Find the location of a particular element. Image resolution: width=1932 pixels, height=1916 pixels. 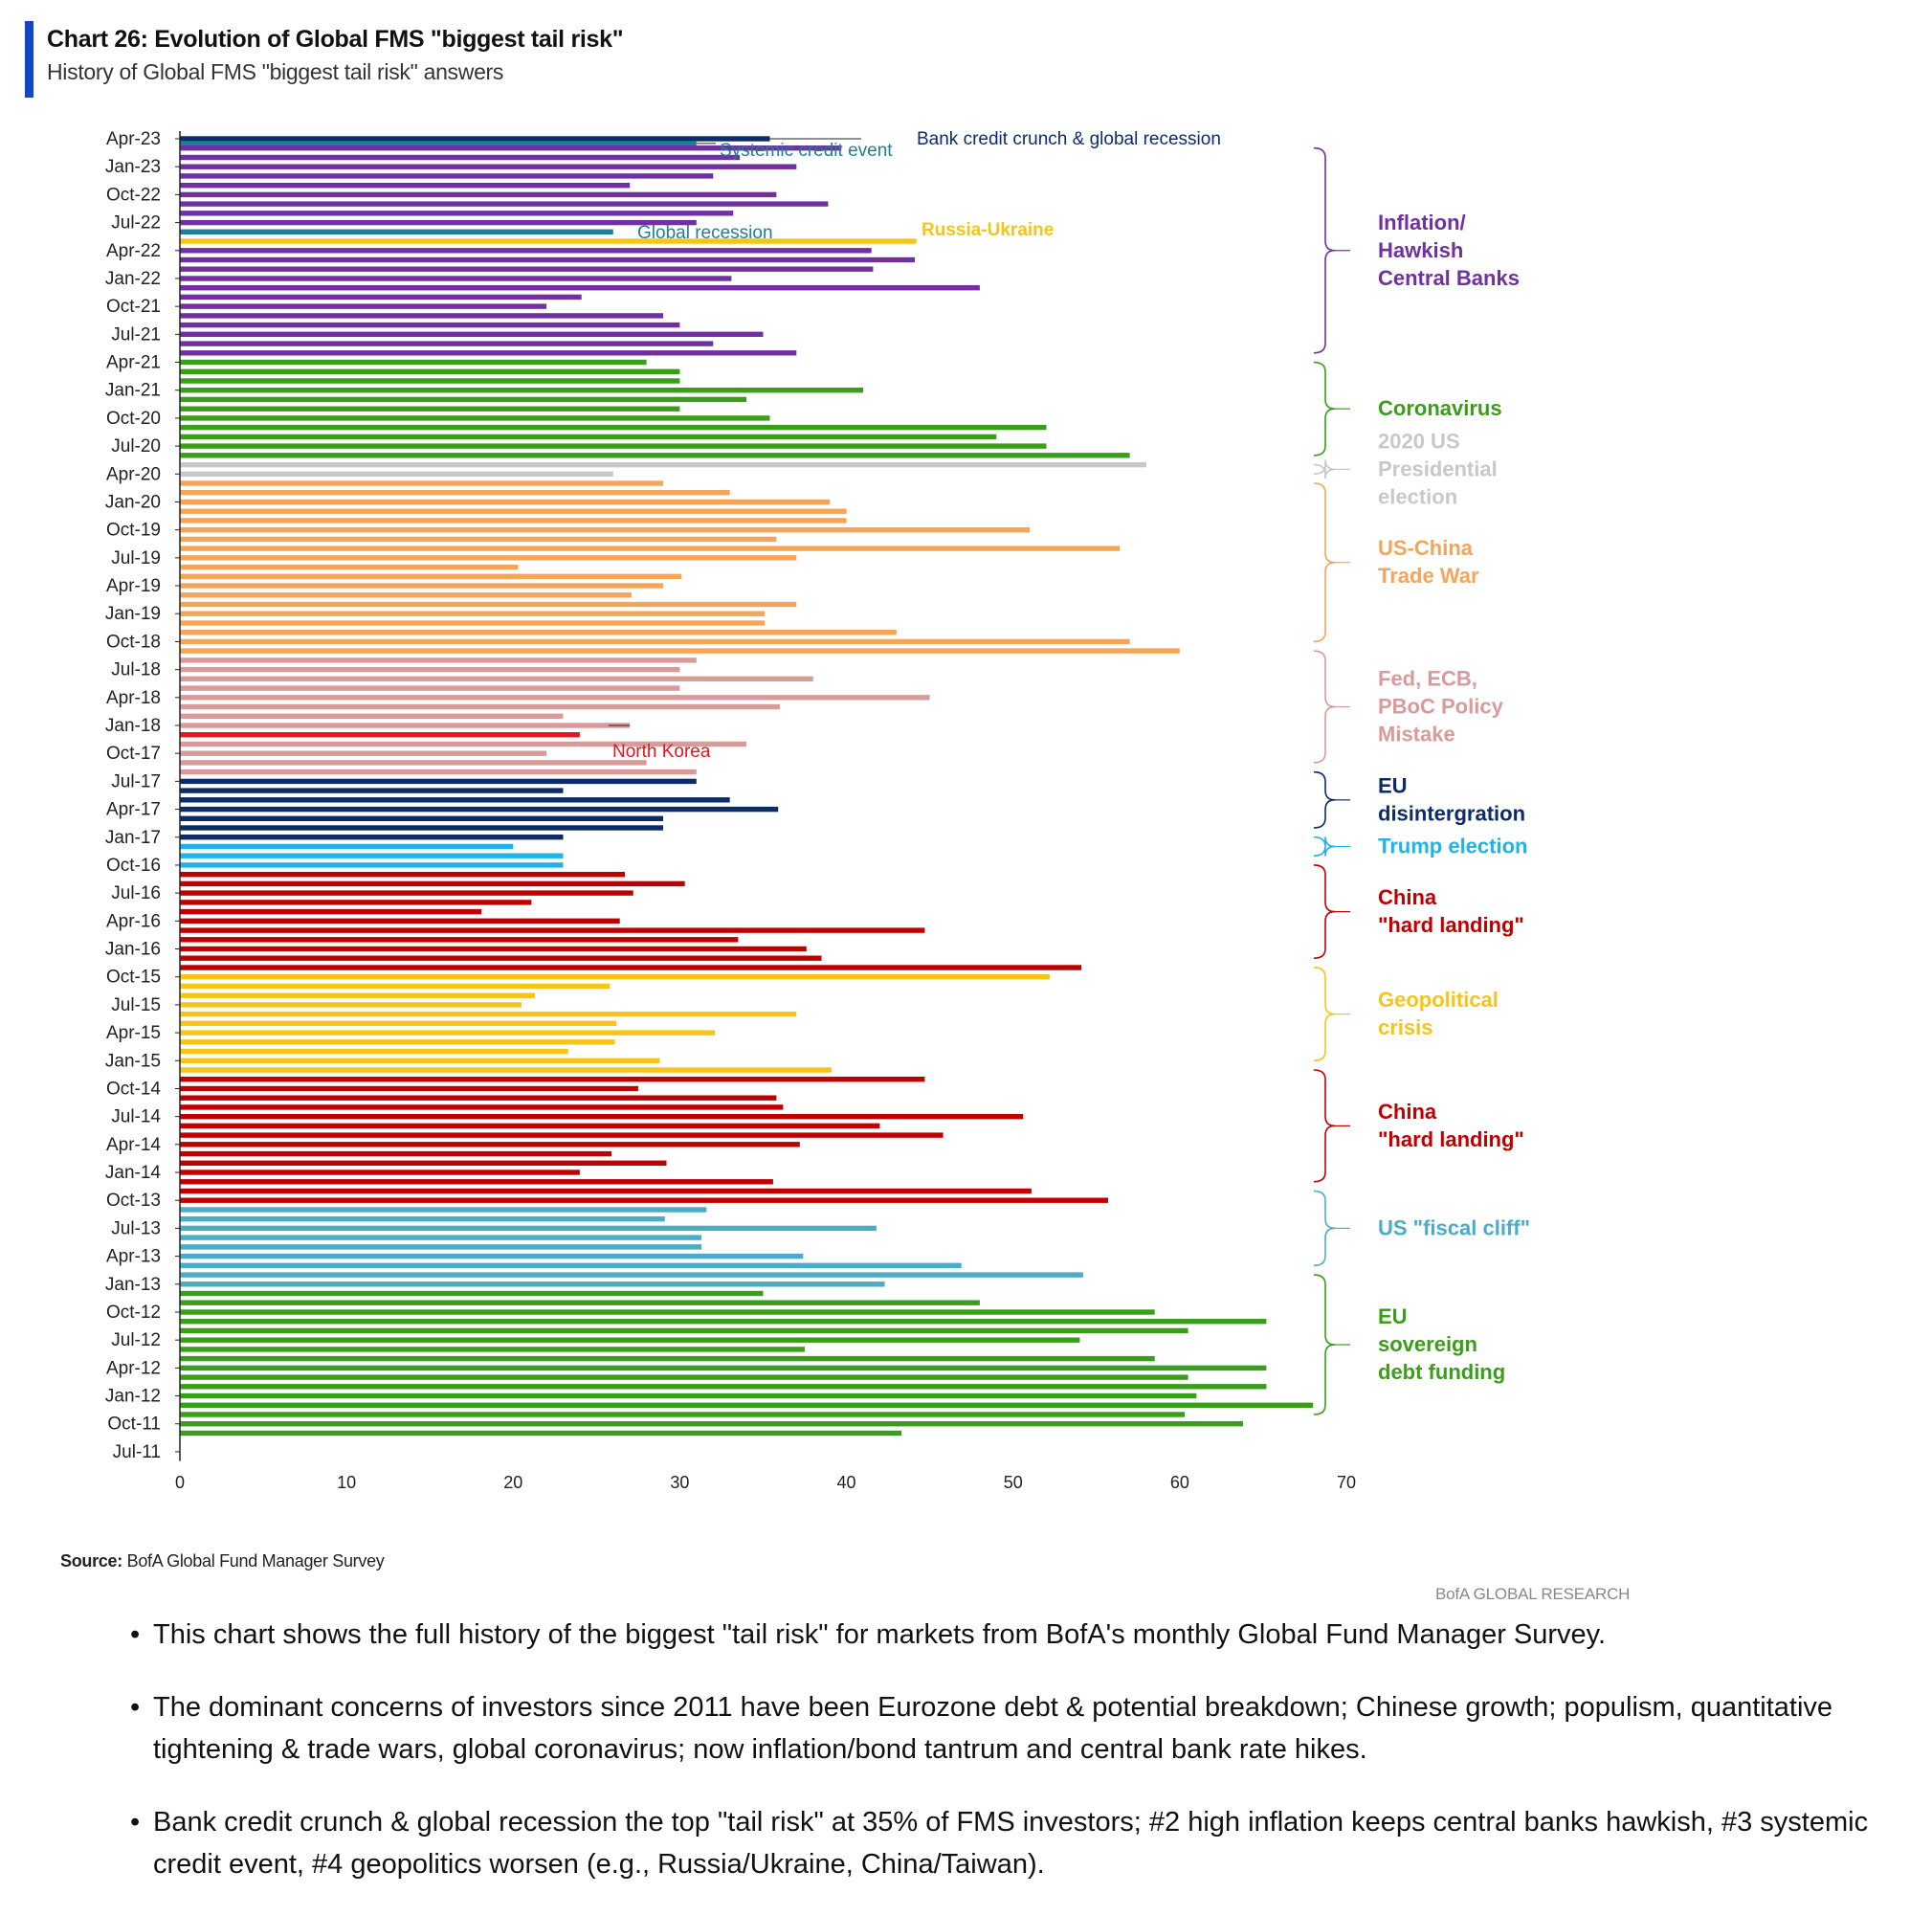

group-label: US "fiscal cliff" is located at coordinates (1454, 1227).